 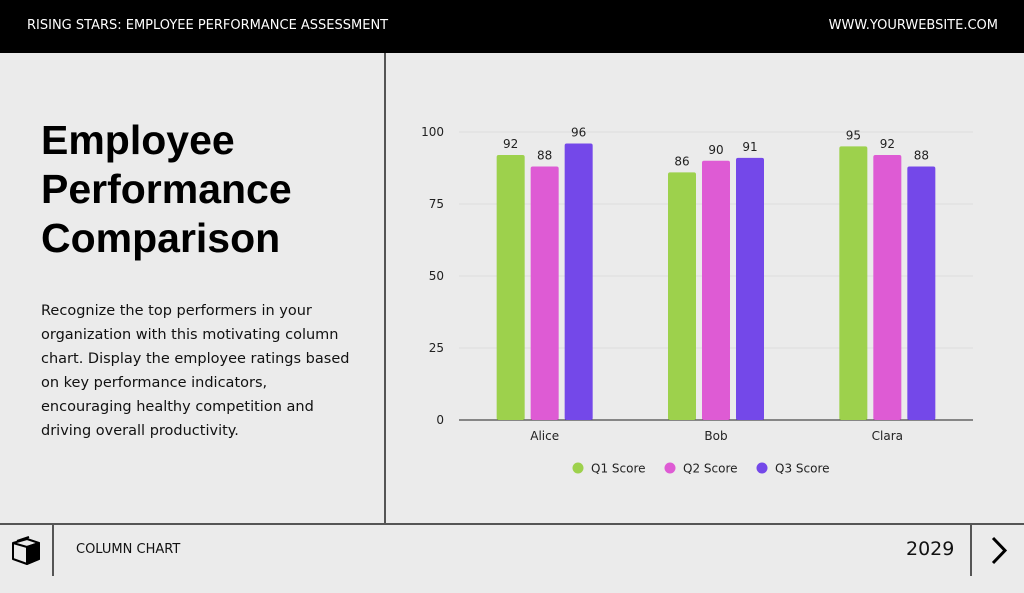 What do you see at coordinates (853, 135) in the screenshot?
I see `data-label: 95` at bounding box center [853, 135].